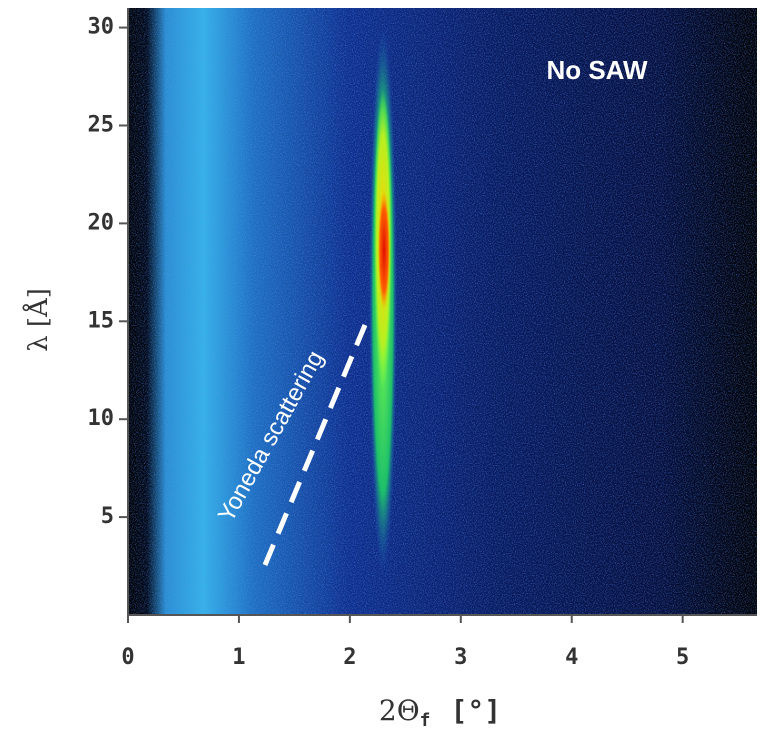  What do you see at coordinates (440, 712) in the screenshot?
I see `x-axis-label: 2Θf [°]` at bounding box center [440, 712].